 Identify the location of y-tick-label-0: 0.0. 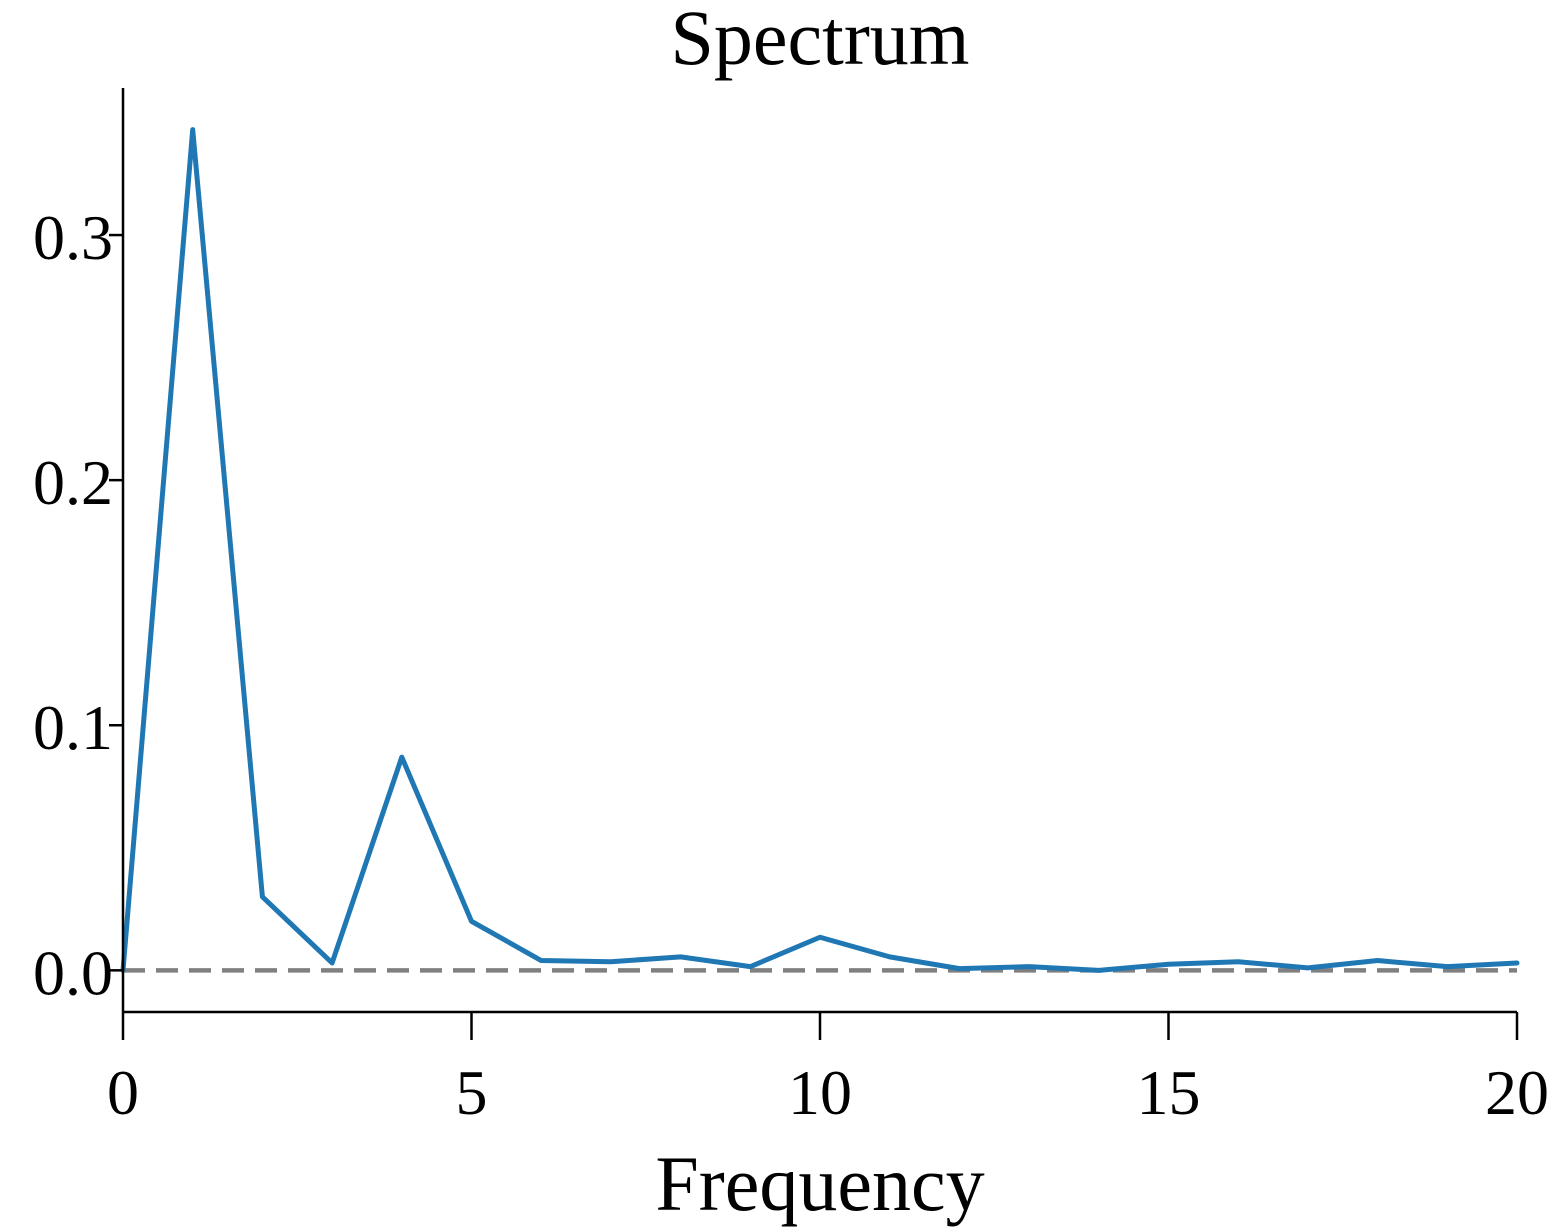
(73, 972).